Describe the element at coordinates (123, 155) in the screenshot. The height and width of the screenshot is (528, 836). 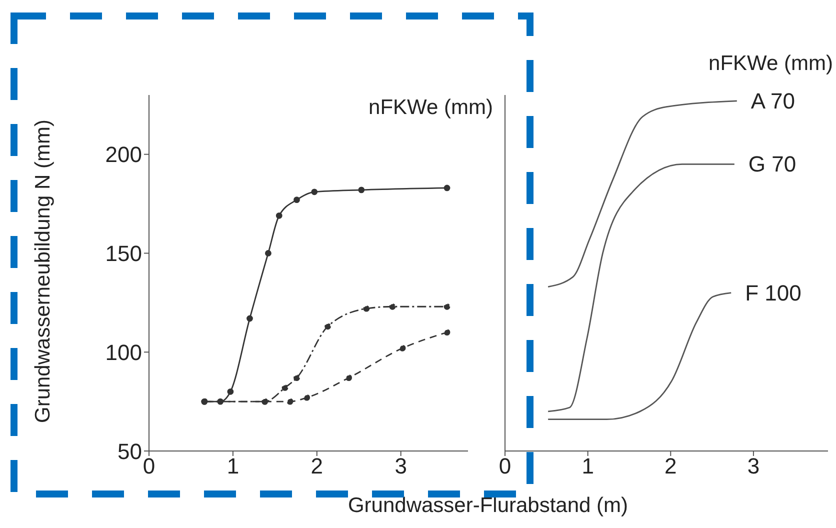
I see `y-tick-label: 200` at that location.